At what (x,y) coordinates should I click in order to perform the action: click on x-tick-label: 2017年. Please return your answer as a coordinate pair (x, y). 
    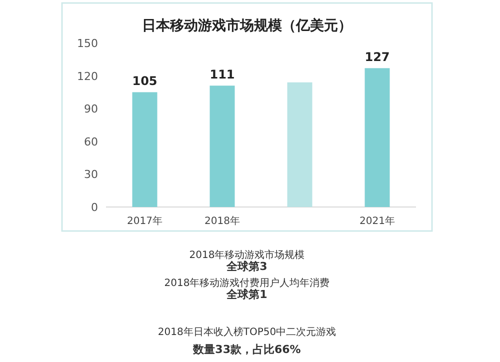
    Looking at the image, I should click on (144, 221).